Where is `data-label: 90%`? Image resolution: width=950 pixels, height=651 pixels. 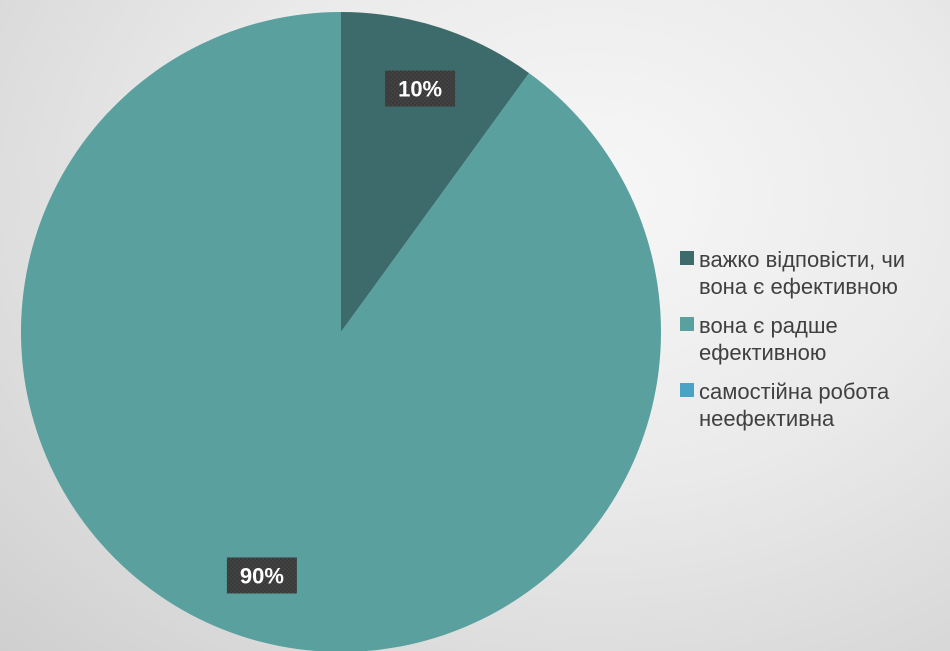
data-label: 90% is located at coordinates (261, 575).